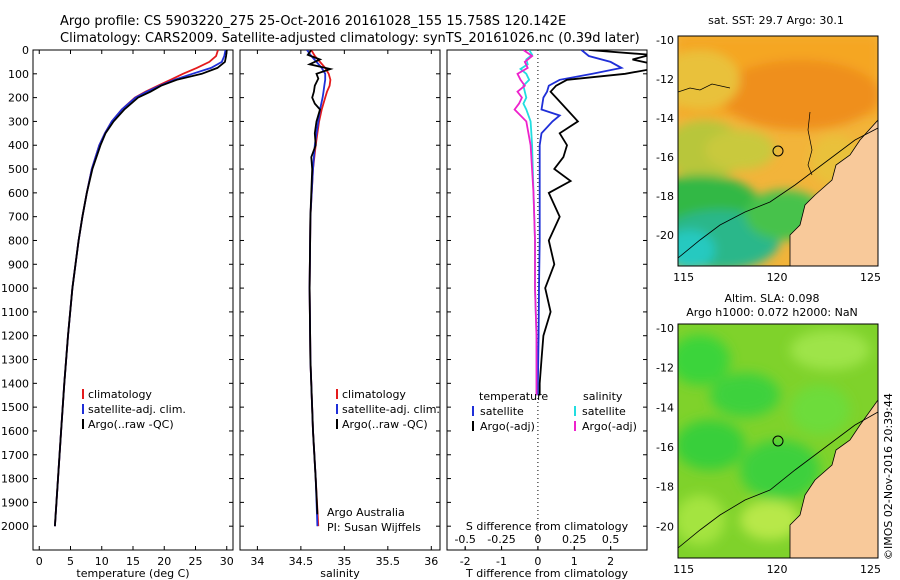  What do you see at coordinates (18, 240) in the screenshot?
I see `depth-tick-label: 800` at bounding box center [18, 240].